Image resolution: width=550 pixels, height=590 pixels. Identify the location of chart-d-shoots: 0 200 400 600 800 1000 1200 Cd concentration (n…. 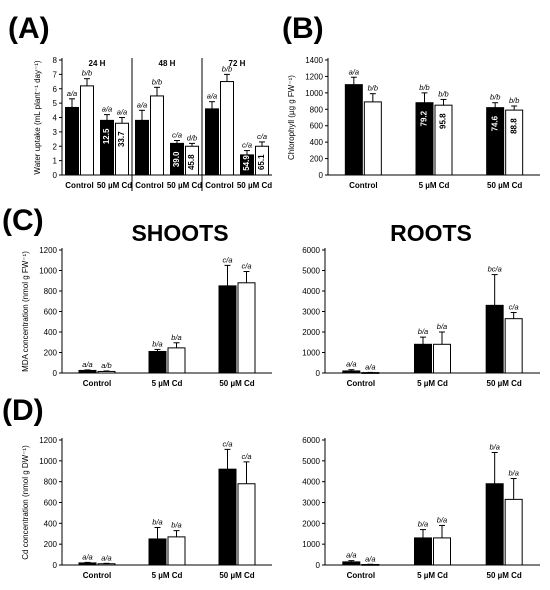
(146, 508).